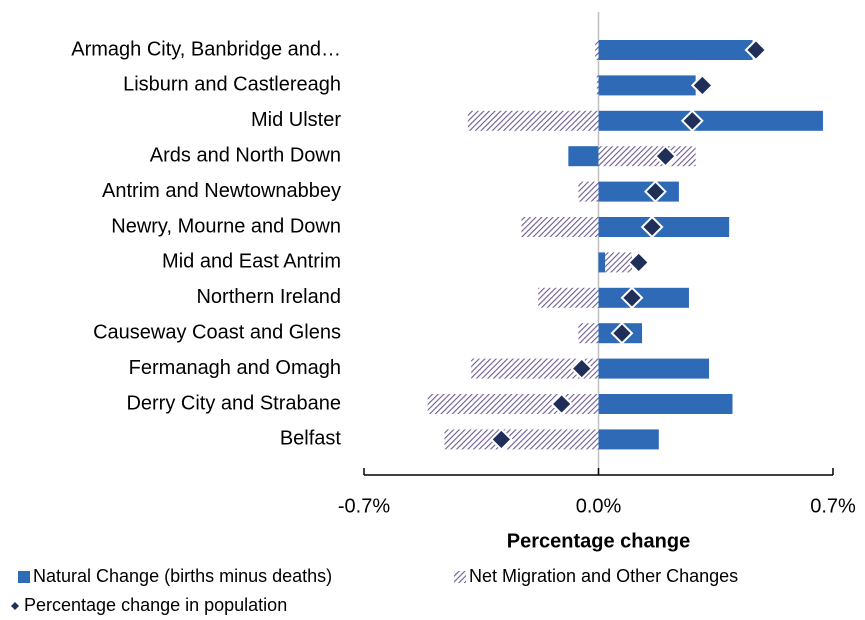 The height and width of the screenshot is (620, 865). What do you see at coordinates (232, 85) in the screenshot?
I see `category-label: Lisburn and Castlereagh` at bounding box center [232, 85].